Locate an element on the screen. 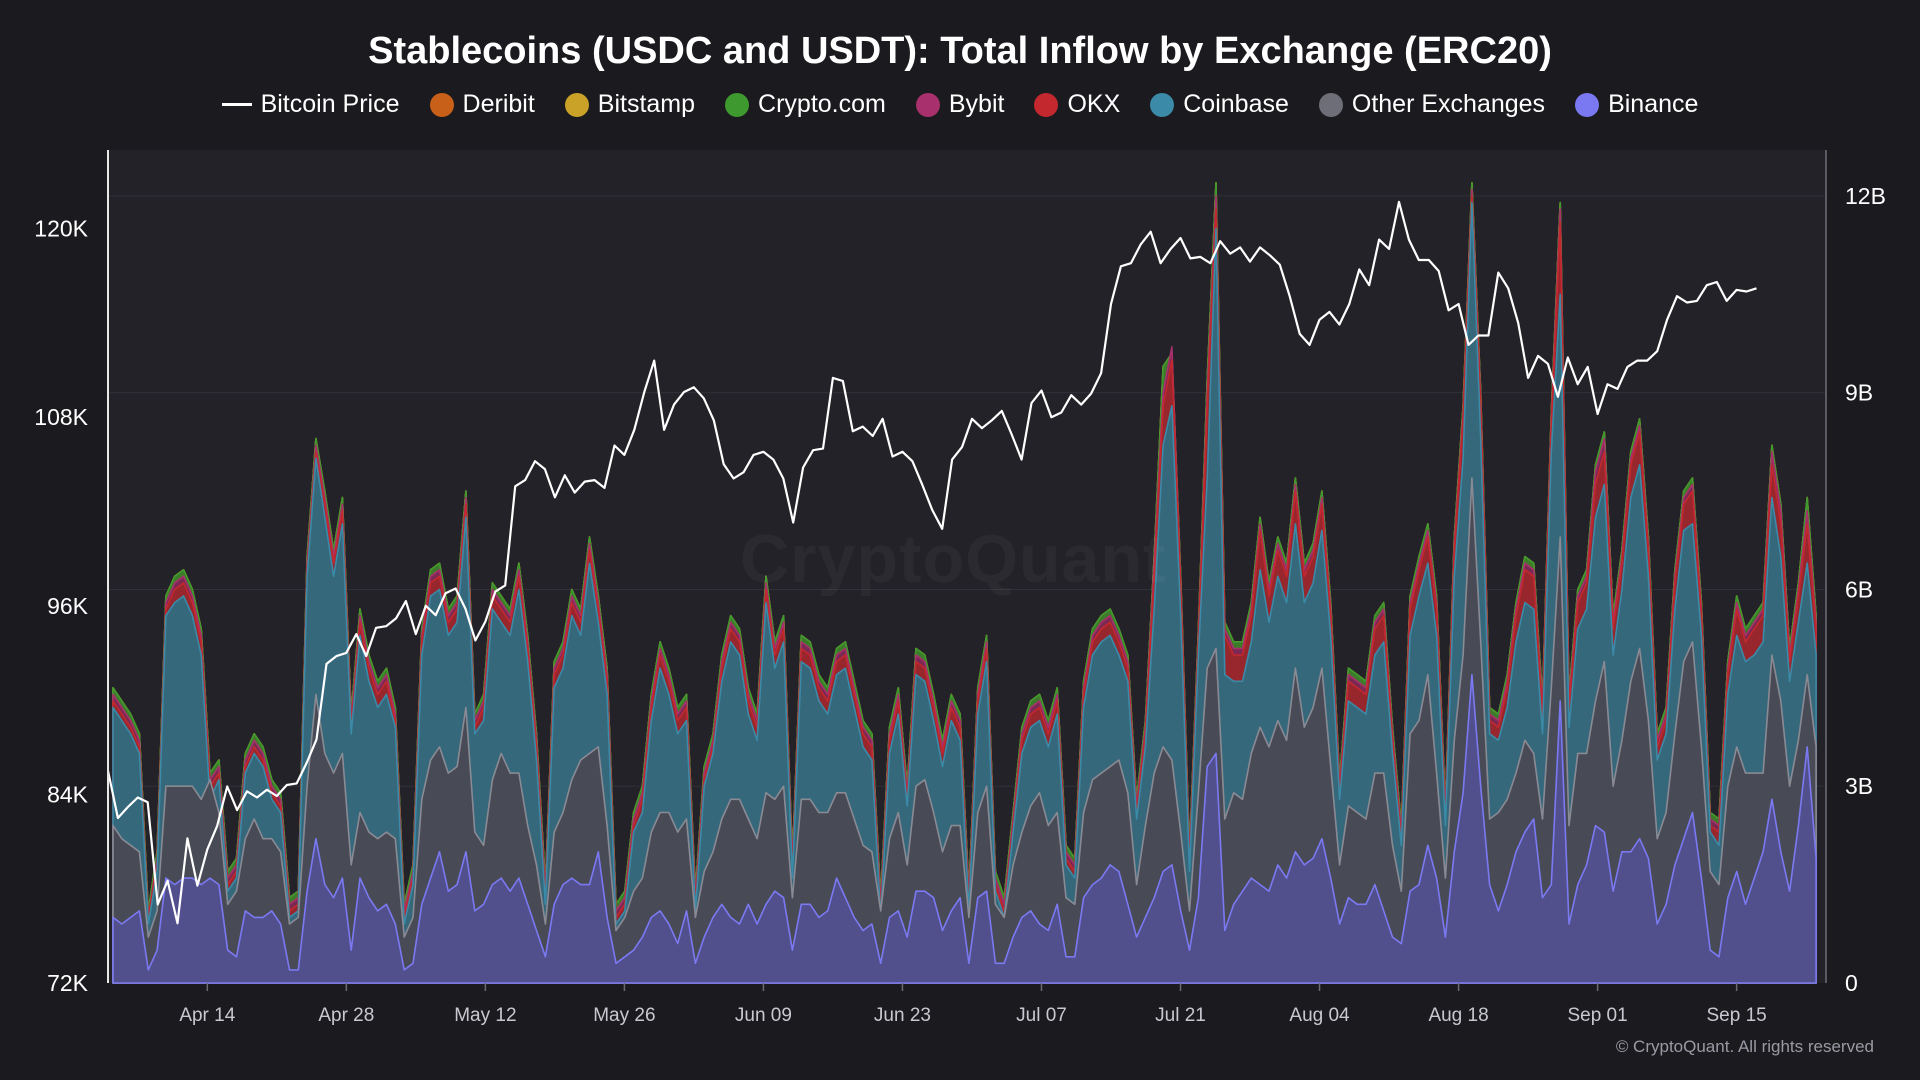 Image resolution: width=1920 pixels, height=1080 pixels. left-axis-tick-label: 72K is located at coordinates (68, 983).